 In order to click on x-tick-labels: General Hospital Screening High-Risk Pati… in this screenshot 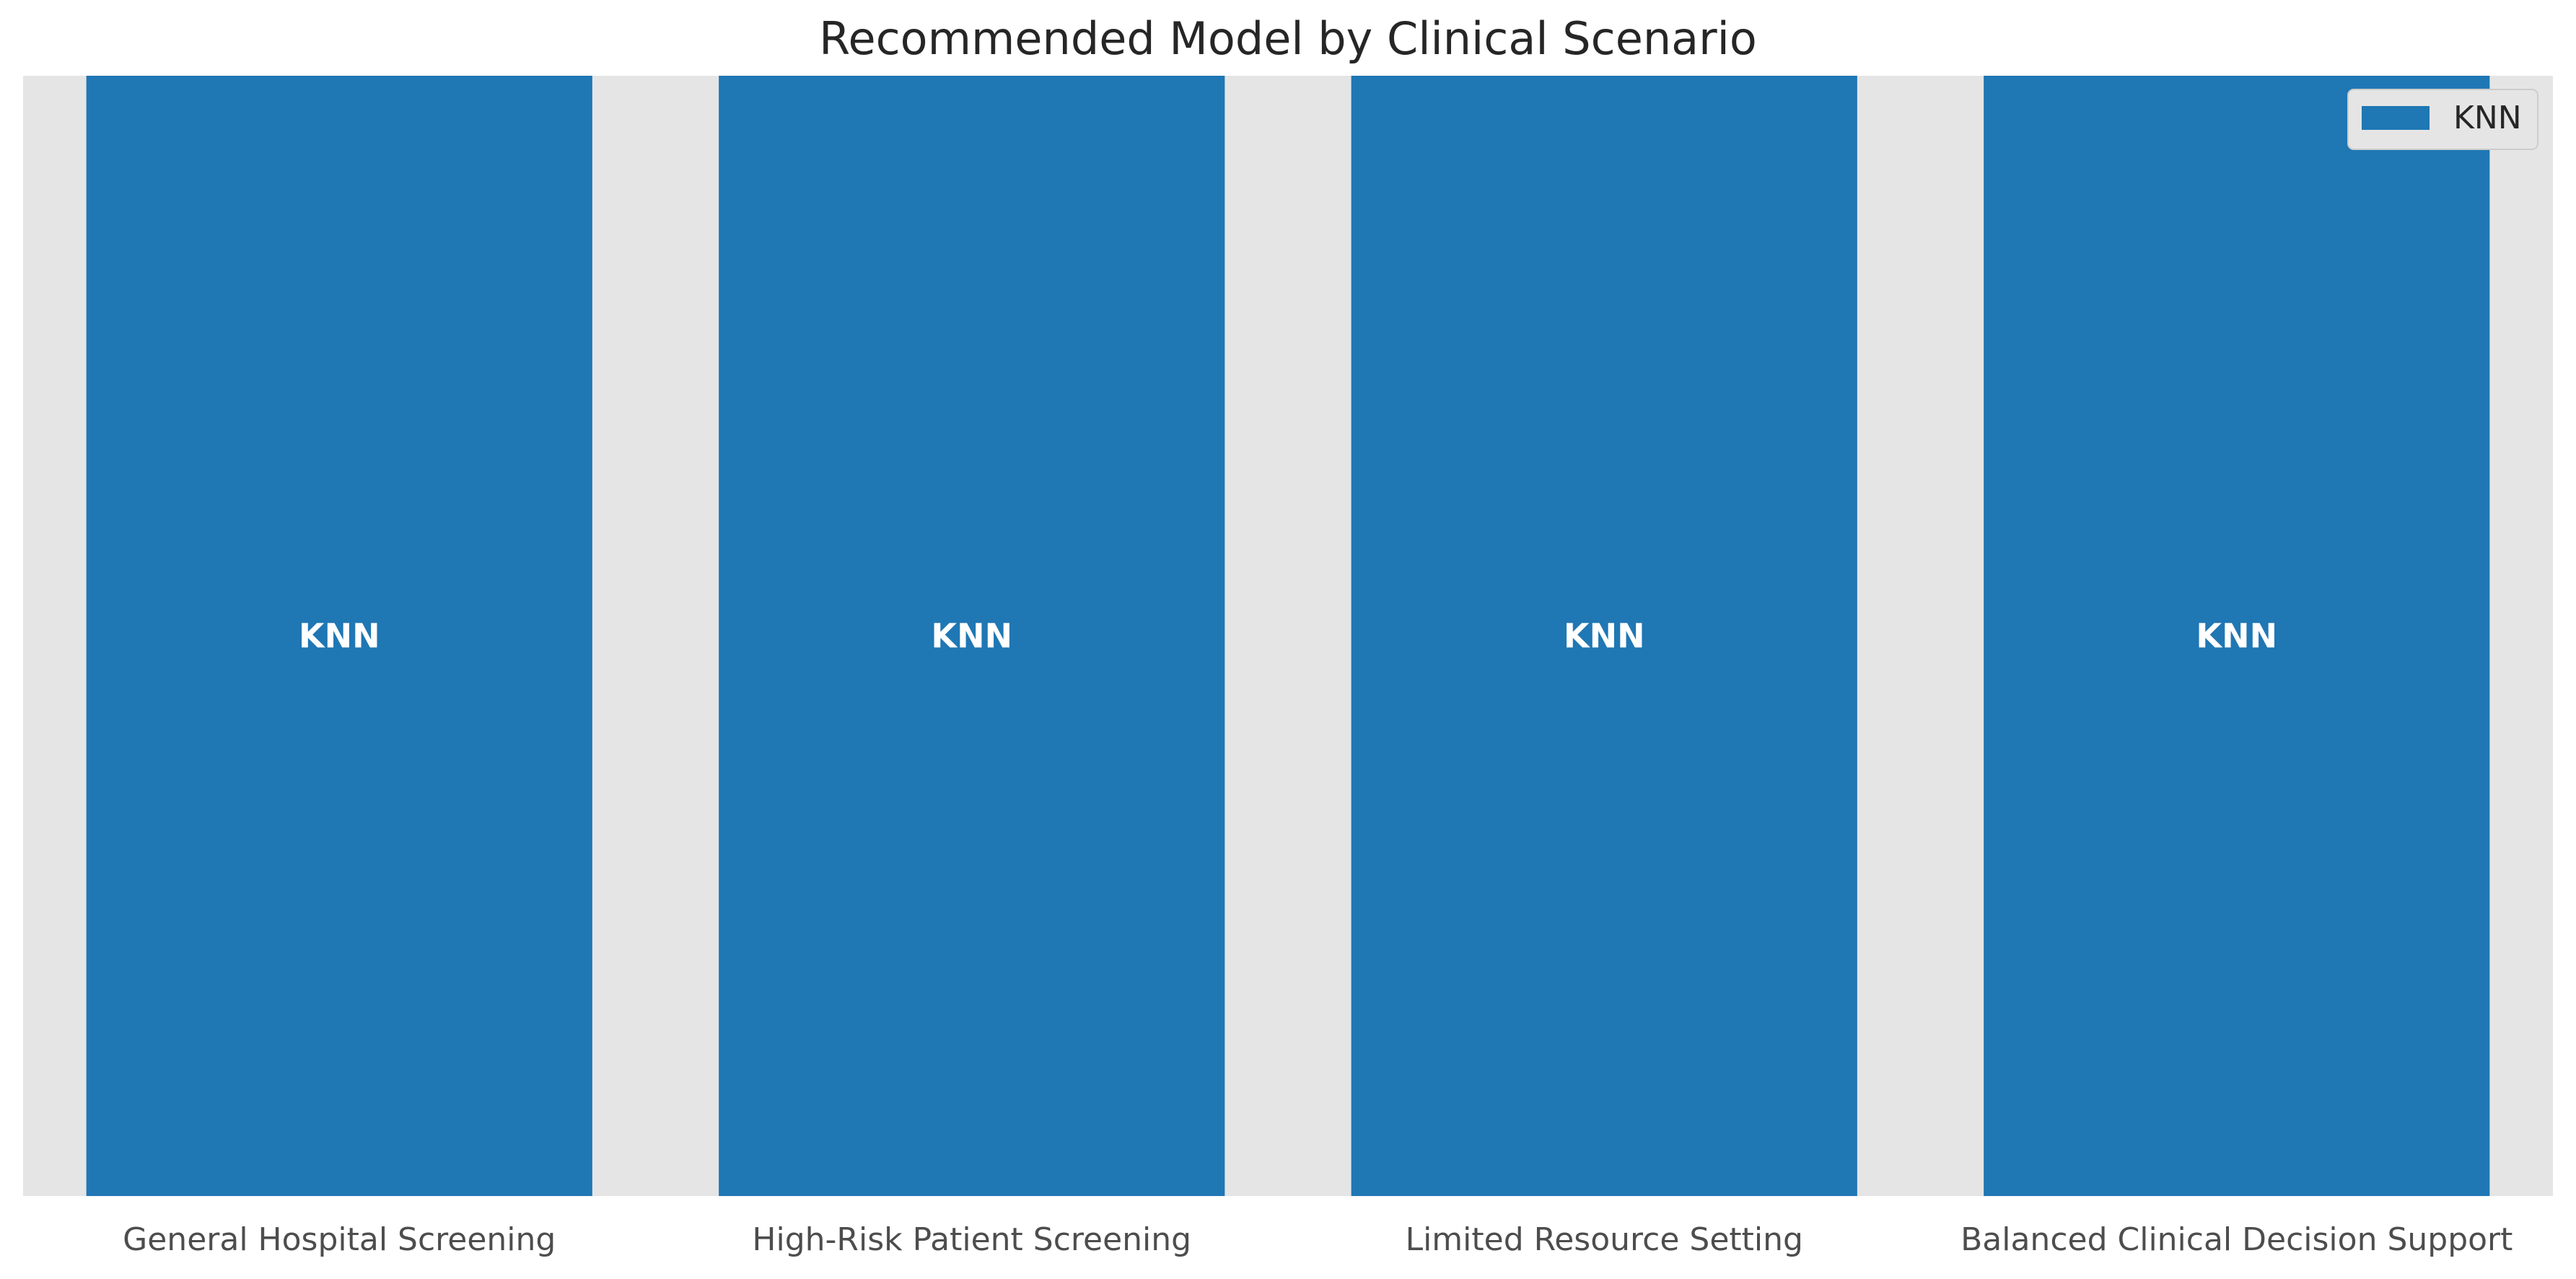, I will do `click(1318, 1240)`.